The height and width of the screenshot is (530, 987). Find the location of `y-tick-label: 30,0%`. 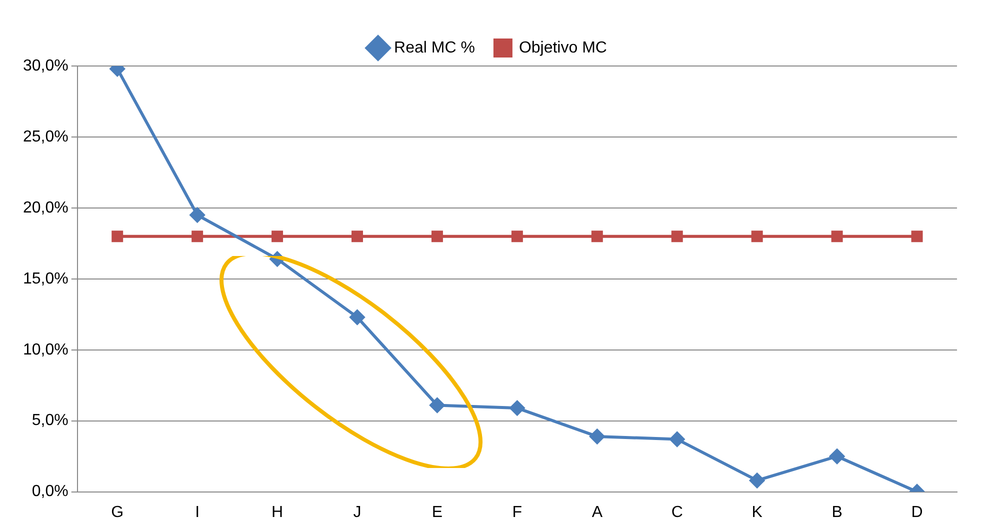

y-tick-label: 30,0% is located at coordinates (45, 65).